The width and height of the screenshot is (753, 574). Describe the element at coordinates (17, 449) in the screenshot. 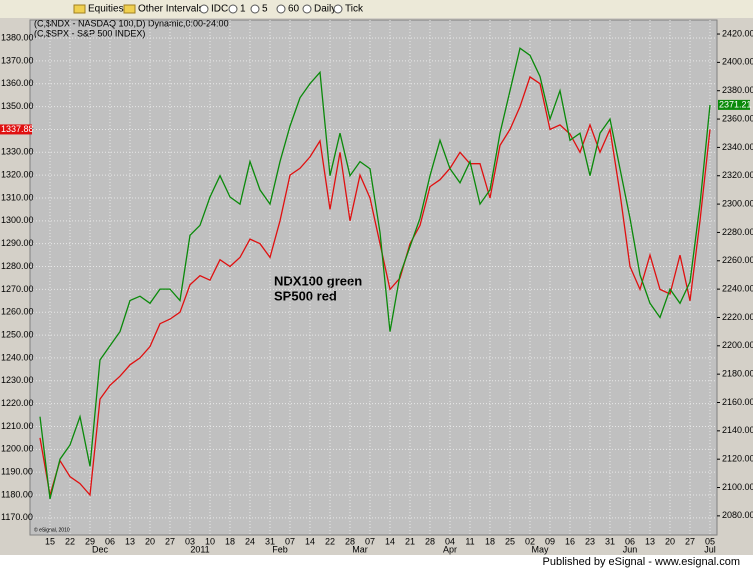

I see `y-tick-label: 1200.00` at that location.